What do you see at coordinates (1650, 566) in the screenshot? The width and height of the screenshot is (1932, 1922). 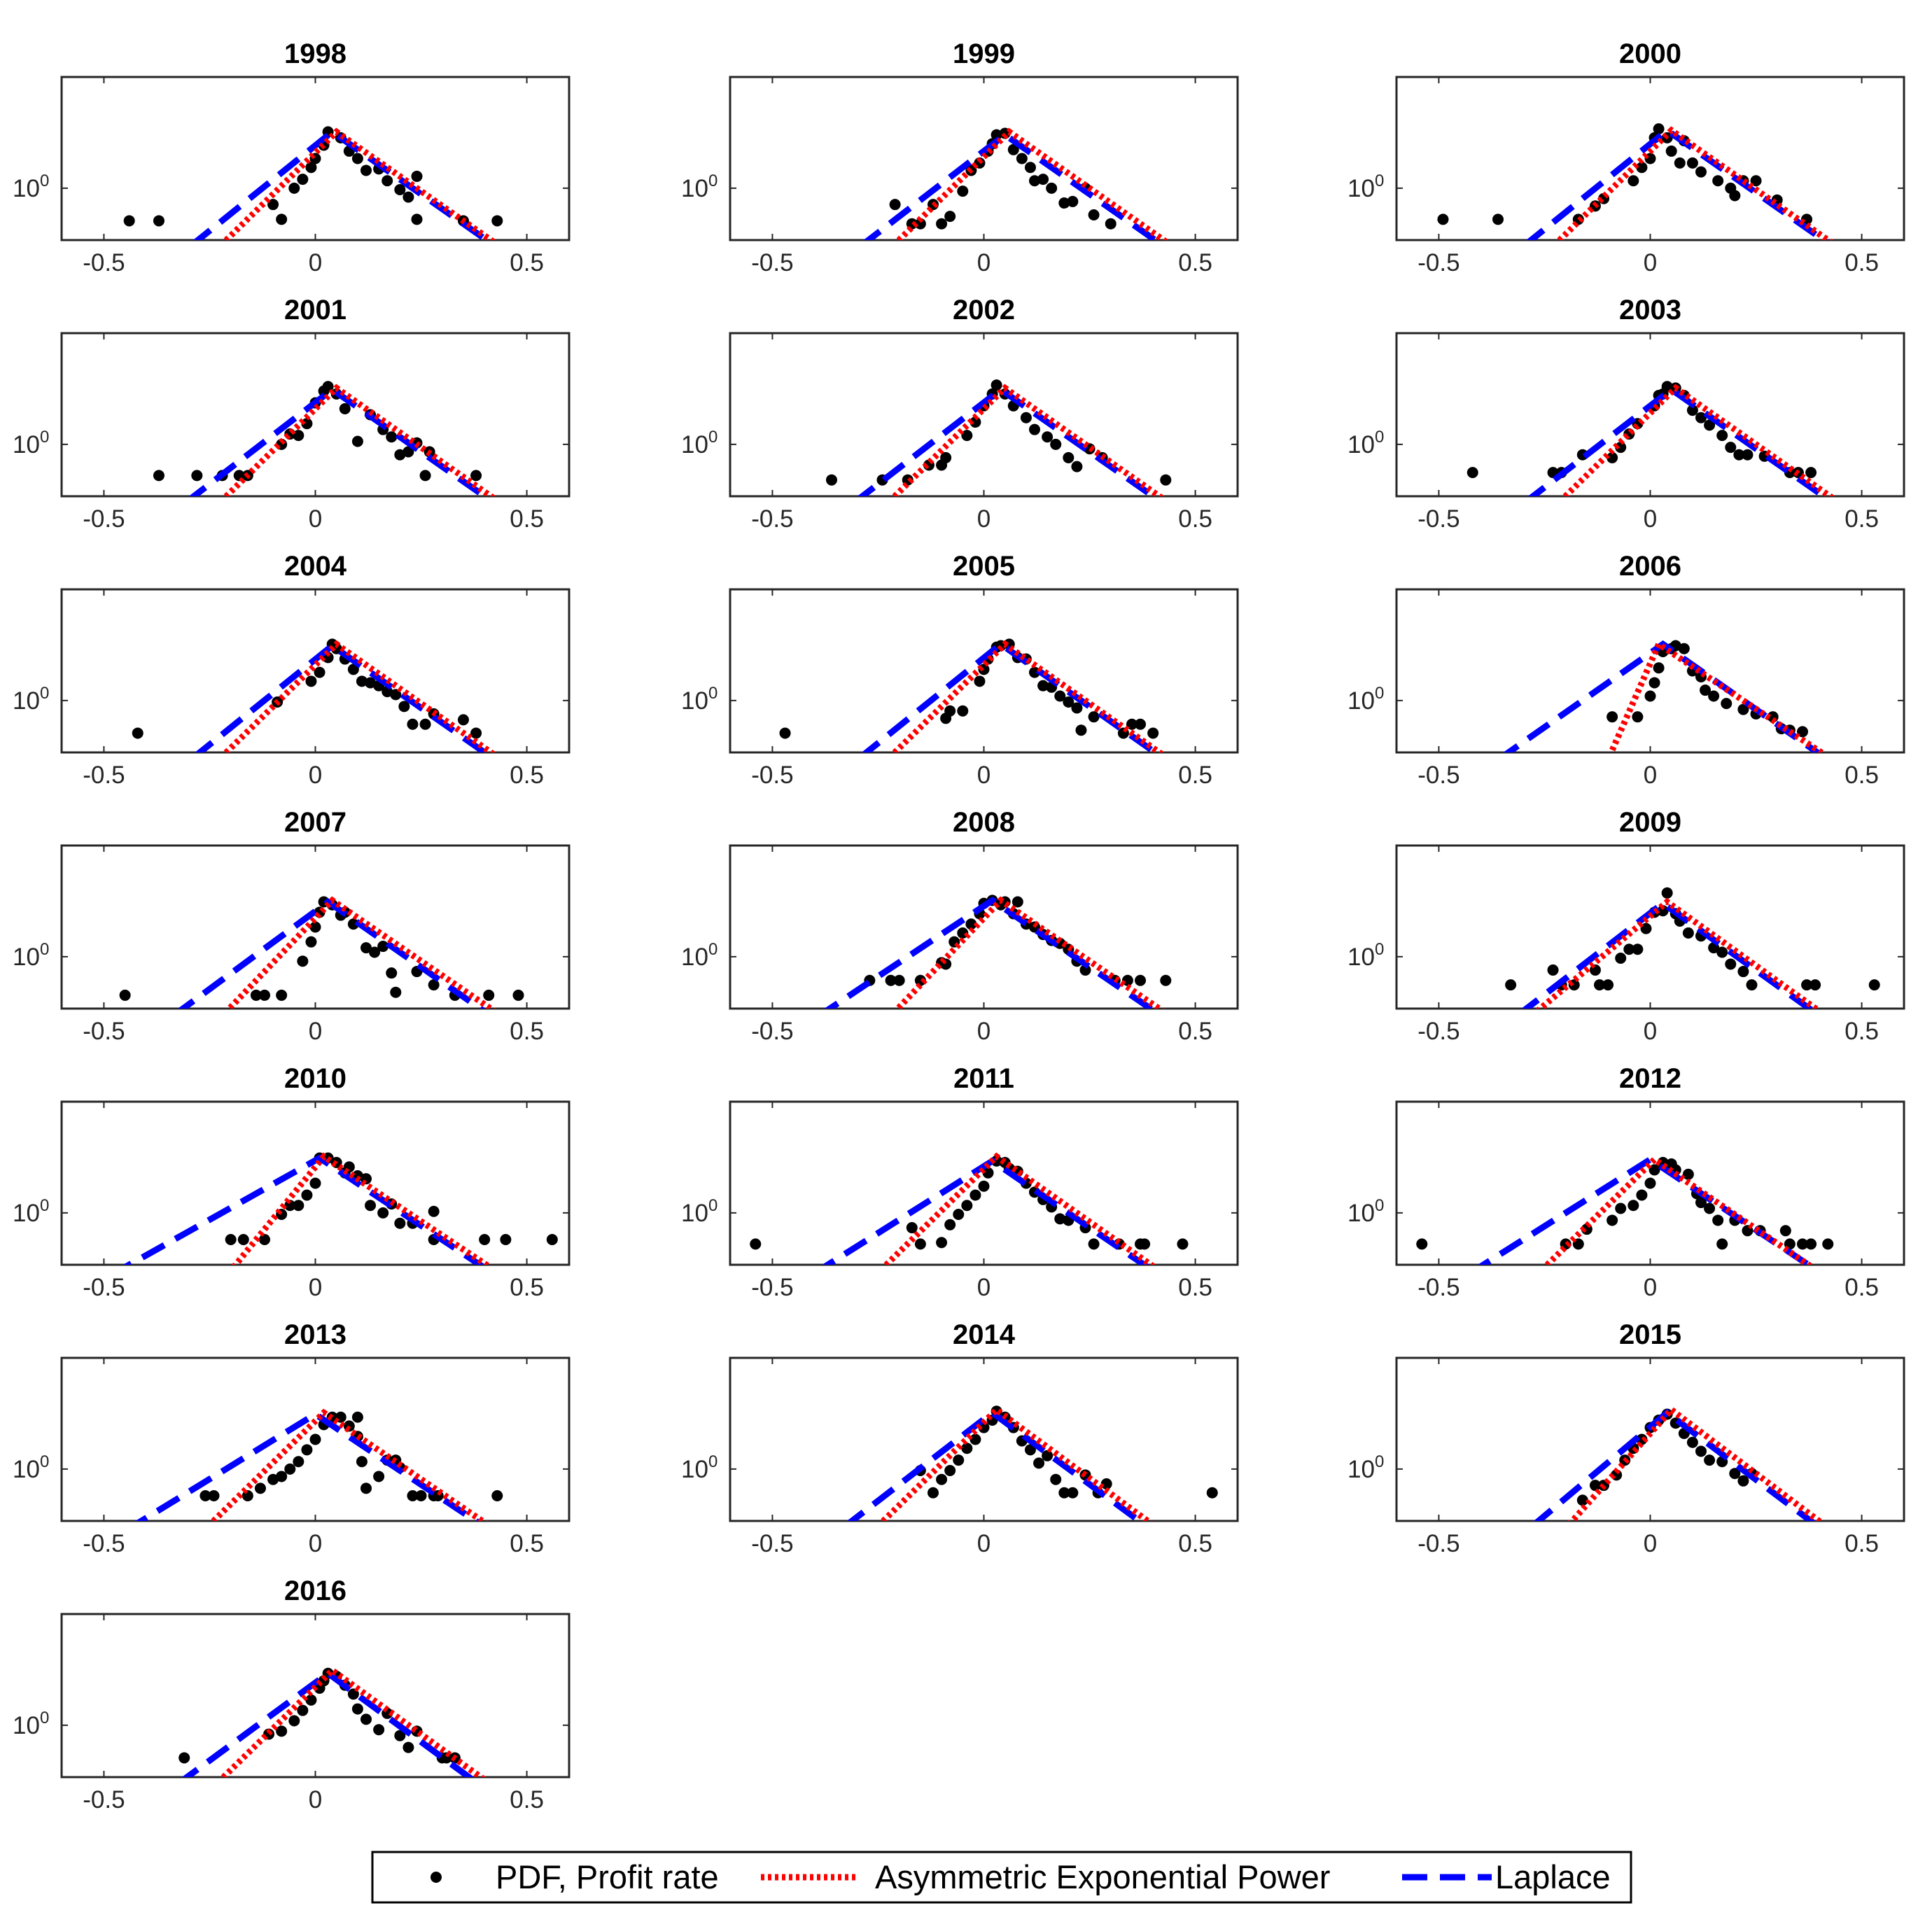 I see `panel-title: 2006` at bounding box center [1650, 566].